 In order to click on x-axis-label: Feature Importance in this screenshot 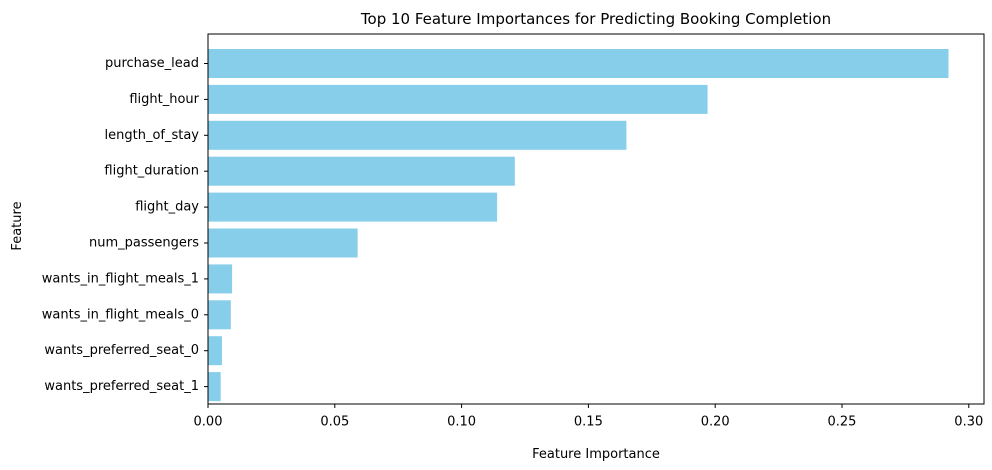, I will do `click(596, 454)`.